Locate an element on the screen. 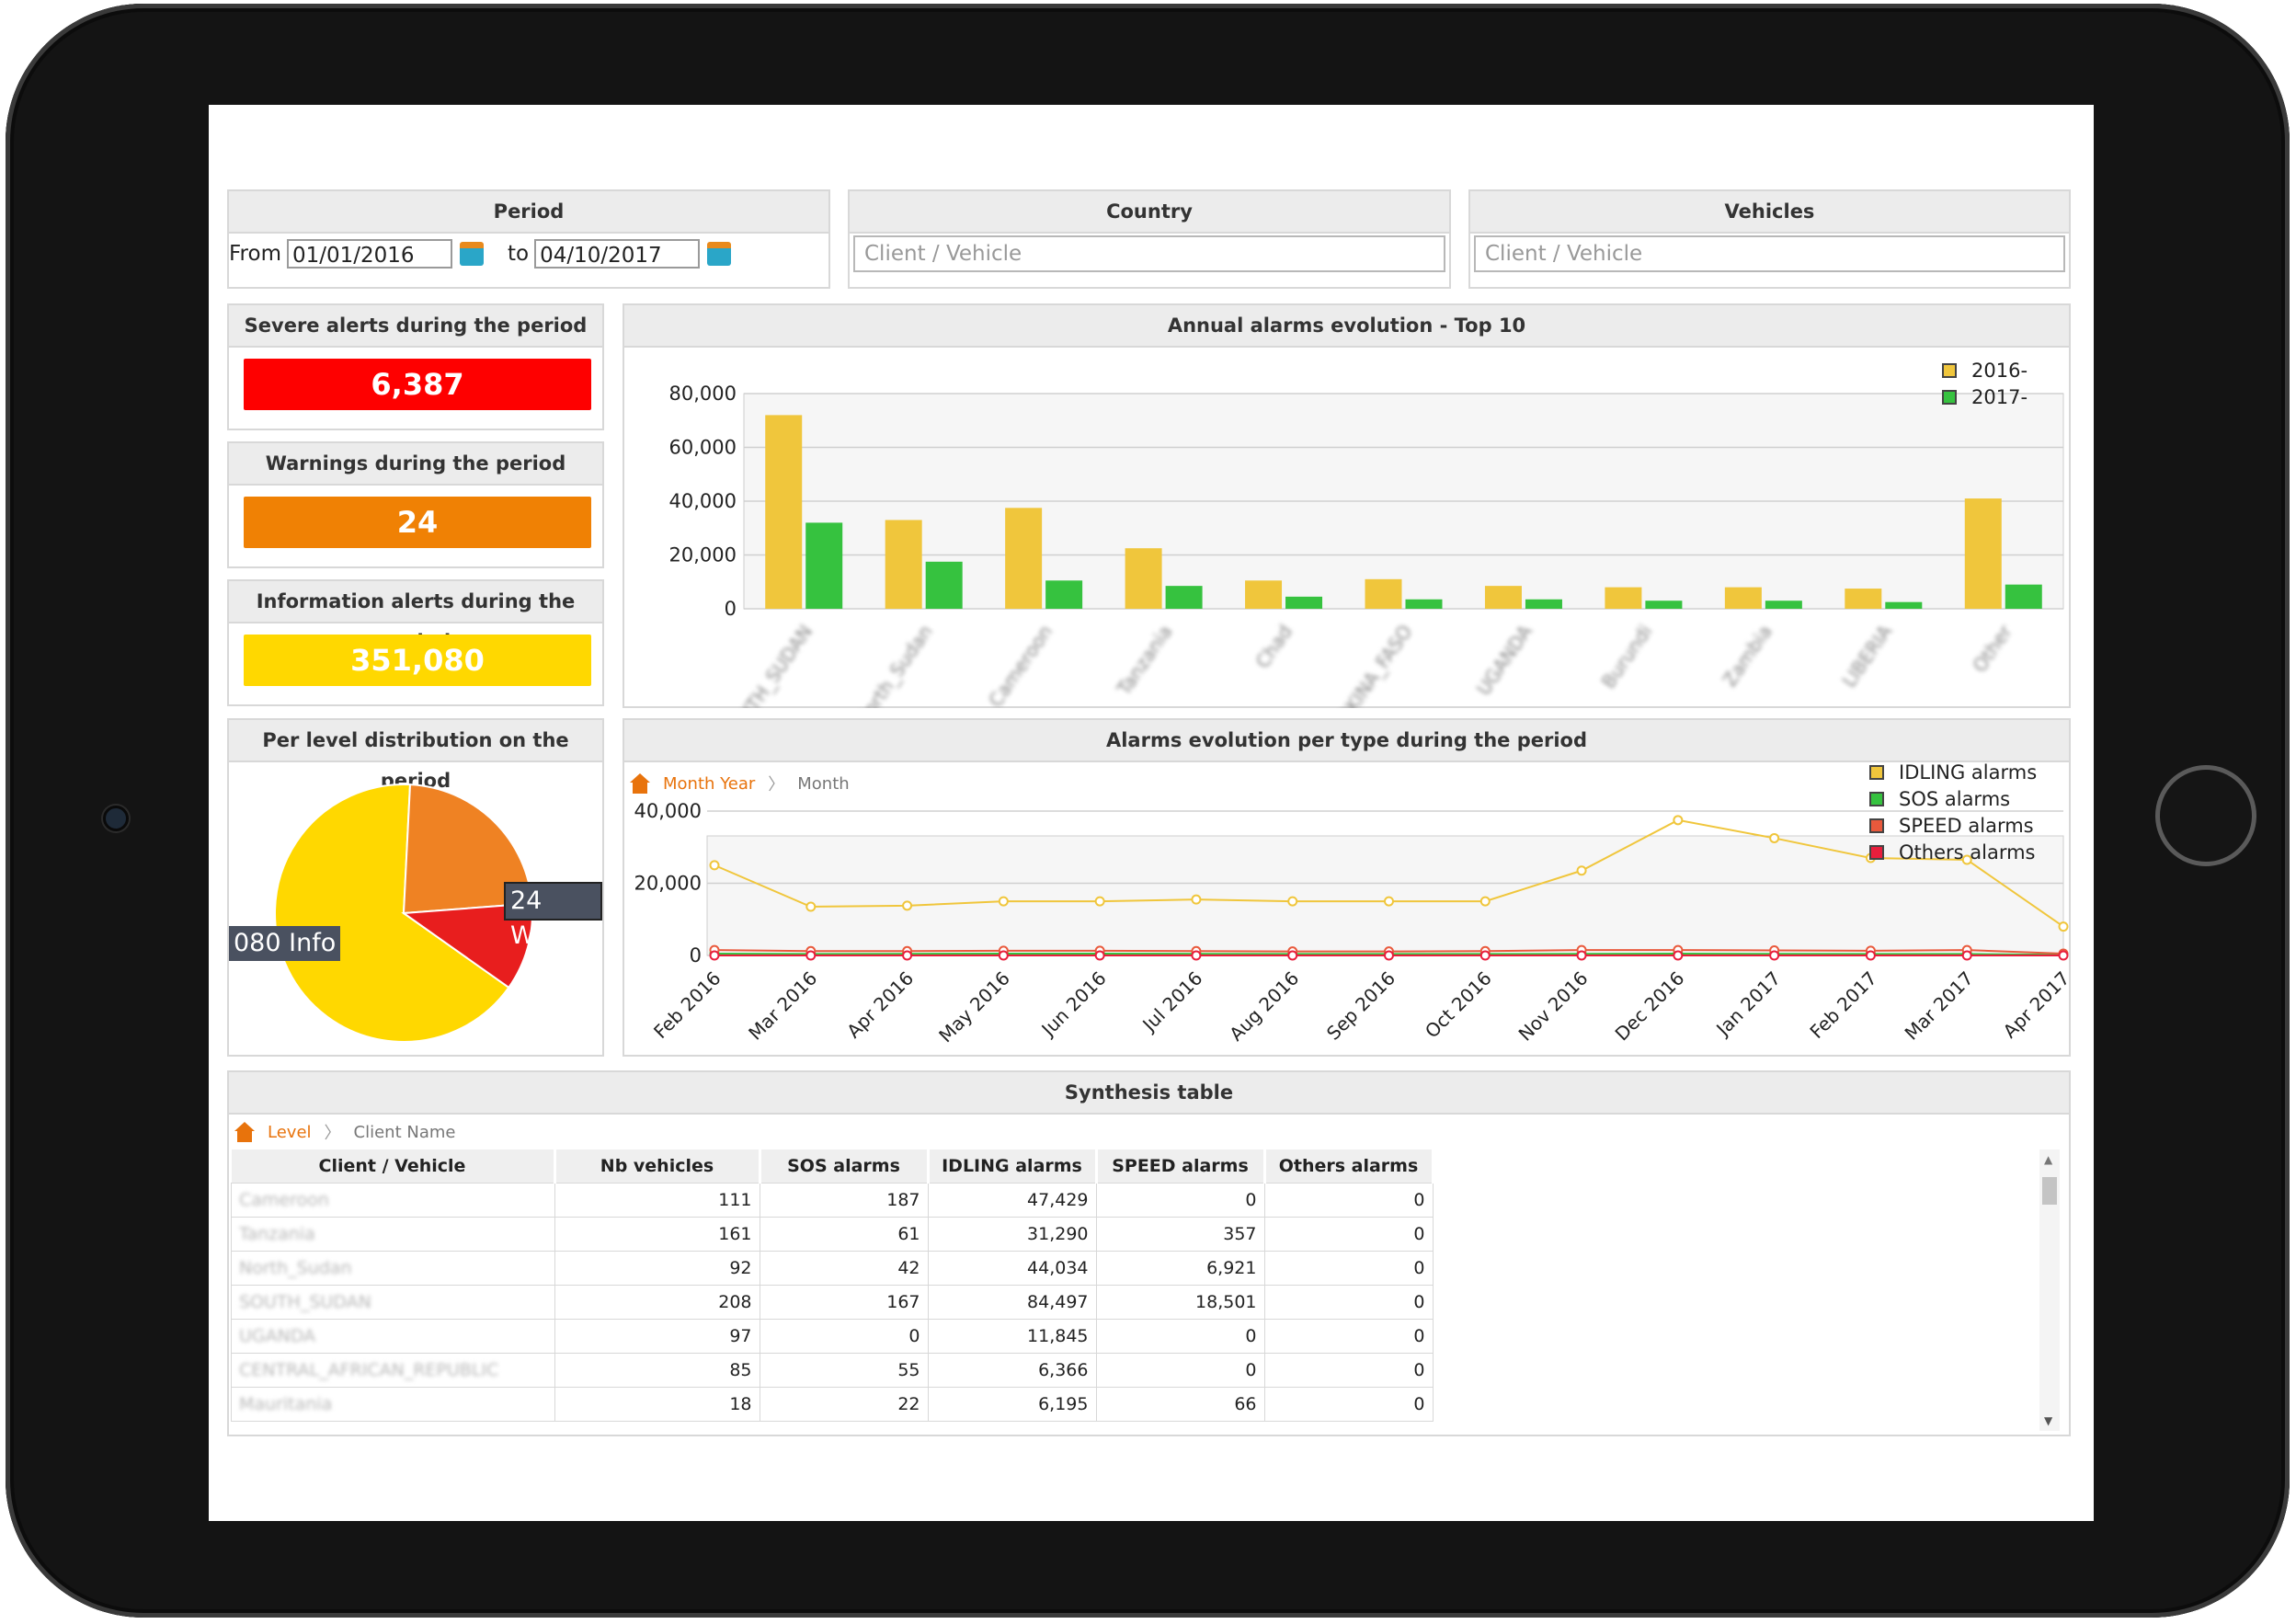 This screenshot has width=2296, height=1624. vehicles-input: Client / Vehicle is located at coordinates (1769, 254).